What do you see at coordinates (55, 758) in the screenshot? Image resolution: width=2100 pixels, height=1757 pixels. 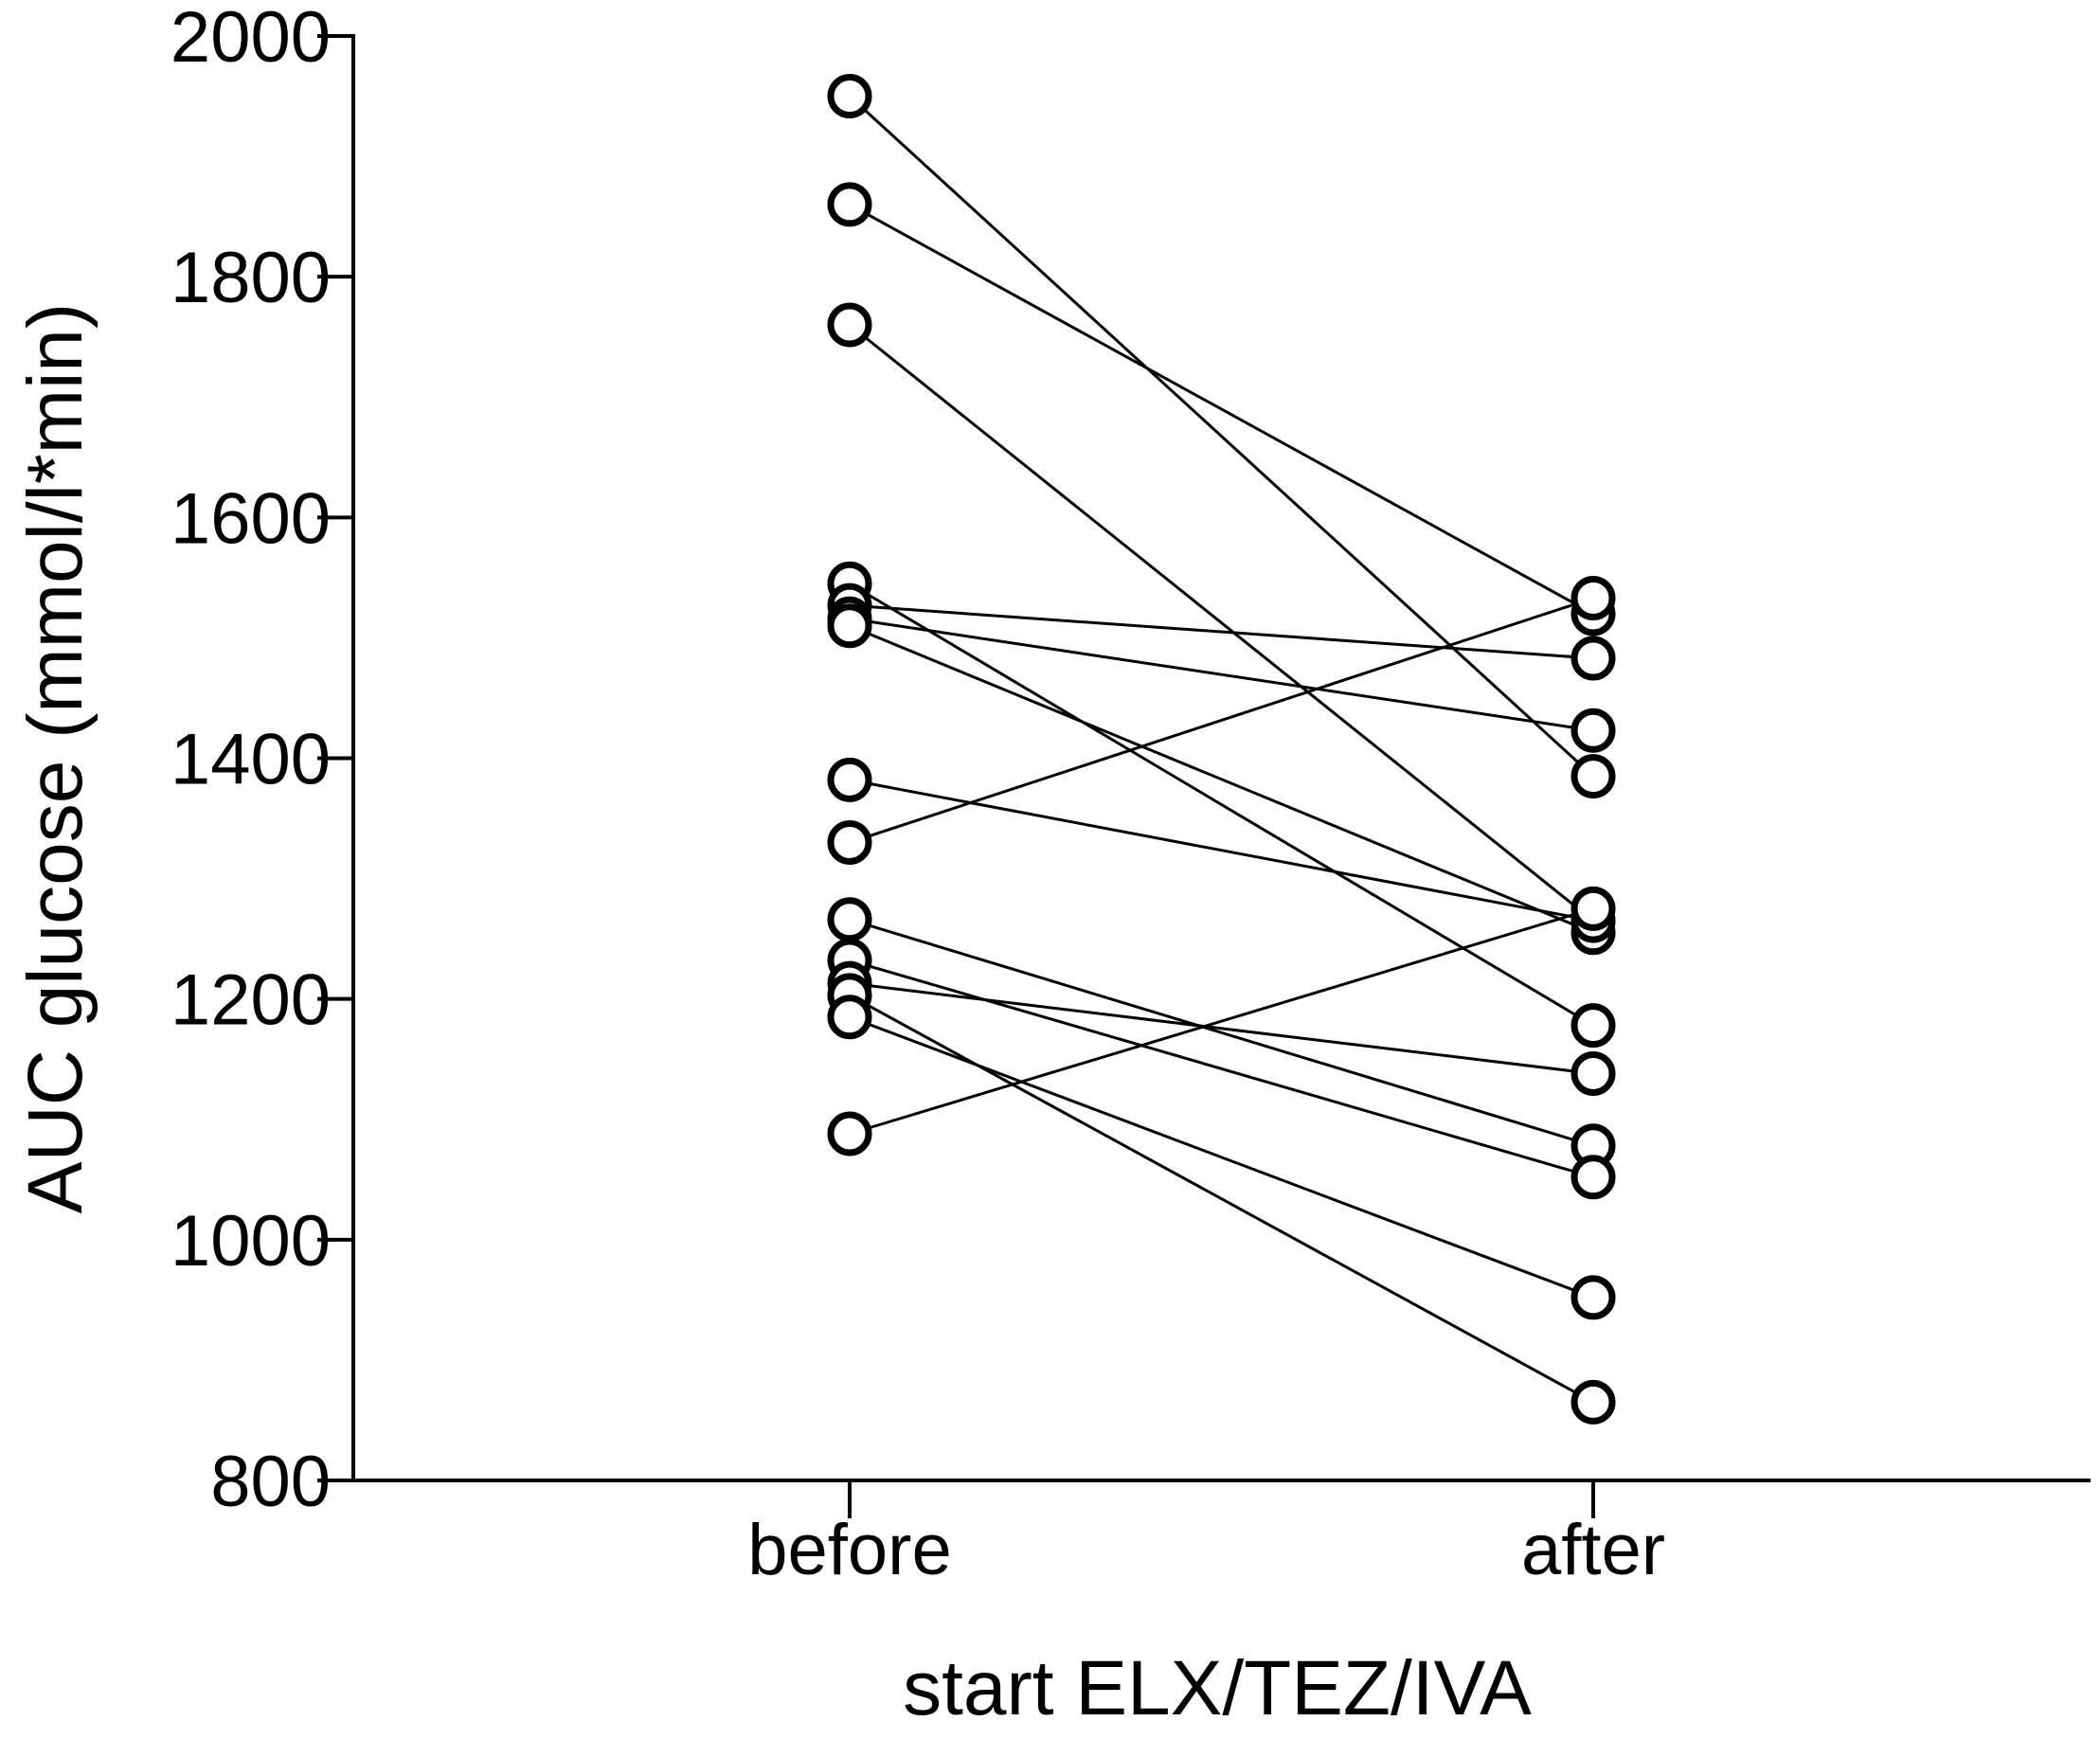 I see `y-axis-label: AUC glucose (mmol/l*min)` at bounding box center [55, 758].